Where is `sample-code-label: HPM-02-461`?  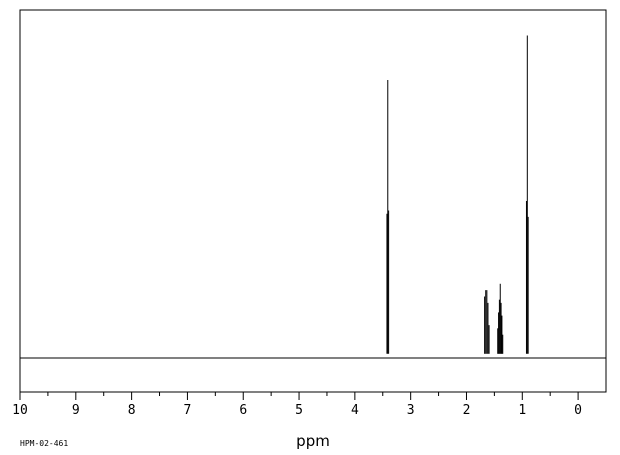 sample-code-label: HPM-02-461 is located at coordinates (44, 443).